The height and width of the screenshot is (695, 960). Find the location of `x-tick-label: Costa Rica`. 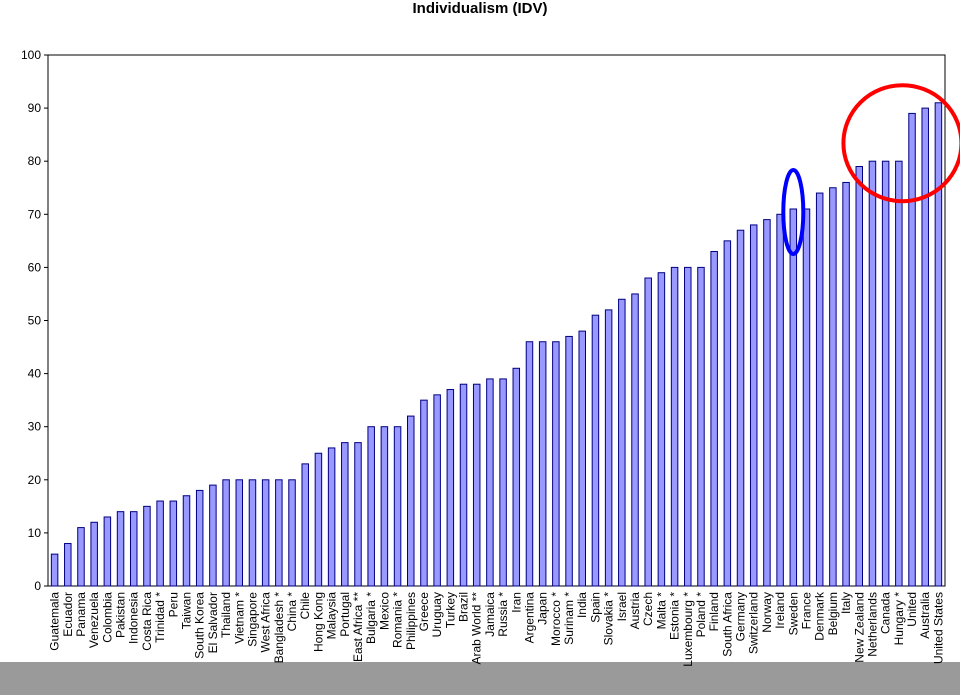

x-tick-label: Costa Rica is located at coordinates (147, 621).